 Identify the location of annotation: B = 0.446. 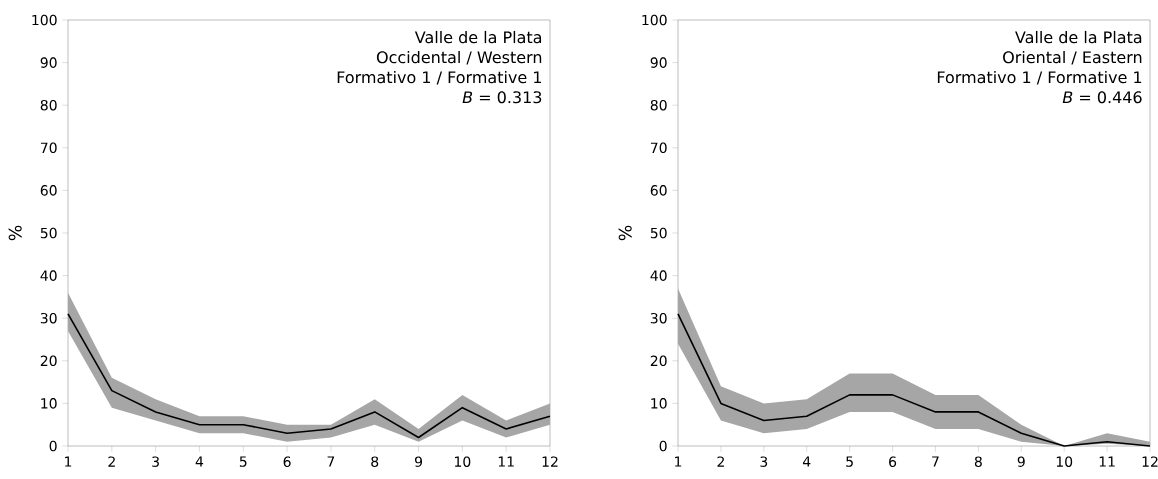
(1102, 97).